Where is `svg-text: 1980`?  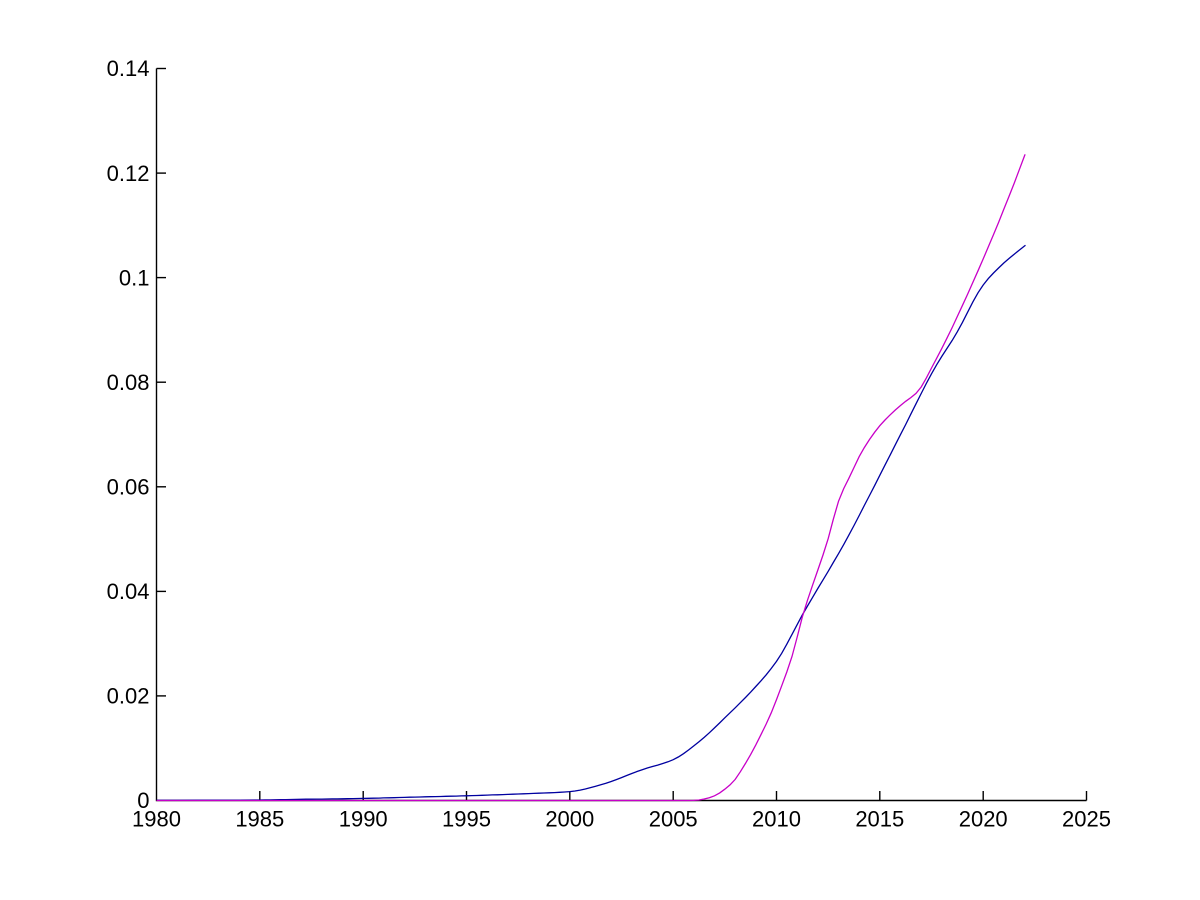
svg-text: 1980 is located at coordinates (156, 819).